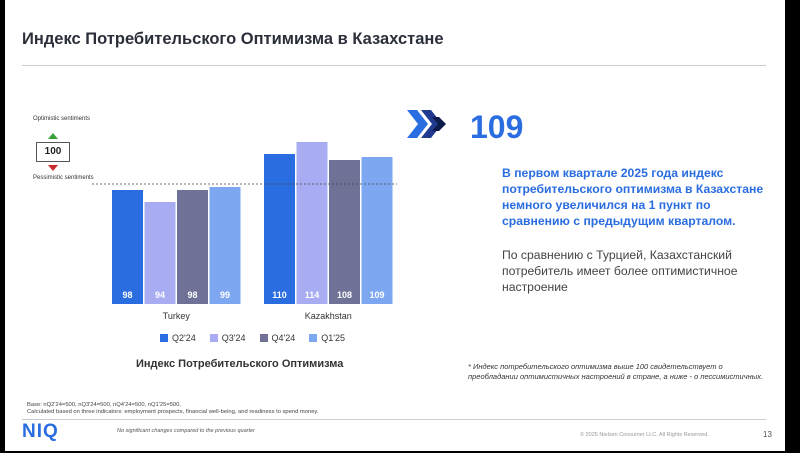  I want to click on legend-item-q3-24: Q3'24, so click(227, 338).